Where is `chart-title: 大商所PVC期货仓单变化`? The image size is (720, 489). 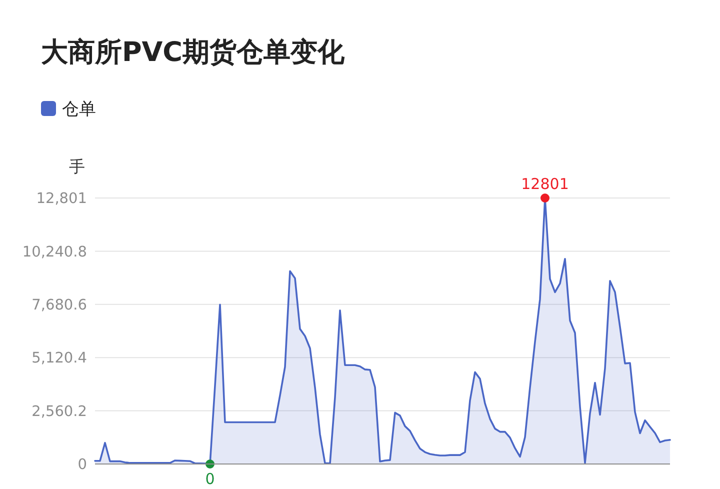
chart-title: 大商所PVC期货仓单变化 is located at coordinates (193, 52).